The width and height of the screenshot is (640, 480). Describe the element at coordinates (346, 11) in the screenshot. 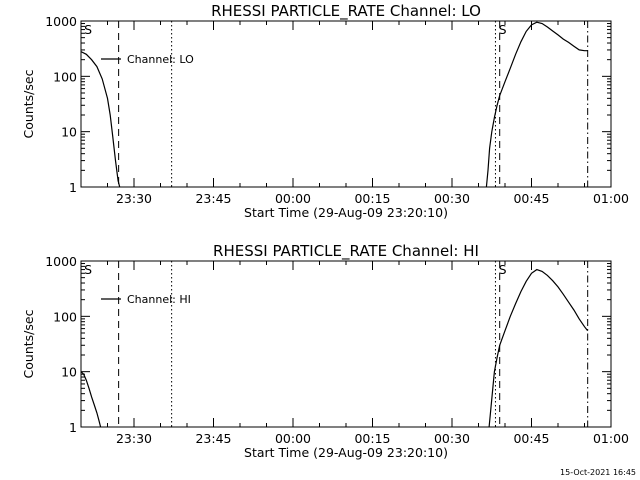

I see `chart-title: RHESSI PARTICLE_RATE Channel: LO` at that location.